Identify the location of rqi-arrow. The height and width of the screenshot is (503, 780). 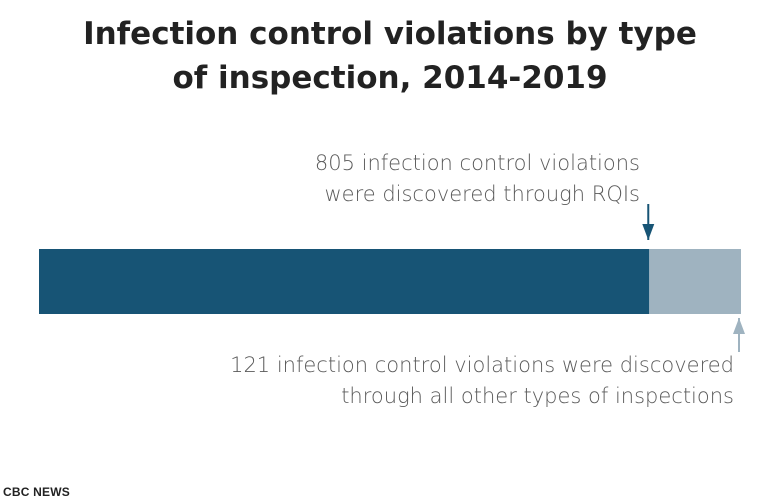
(648, 222).